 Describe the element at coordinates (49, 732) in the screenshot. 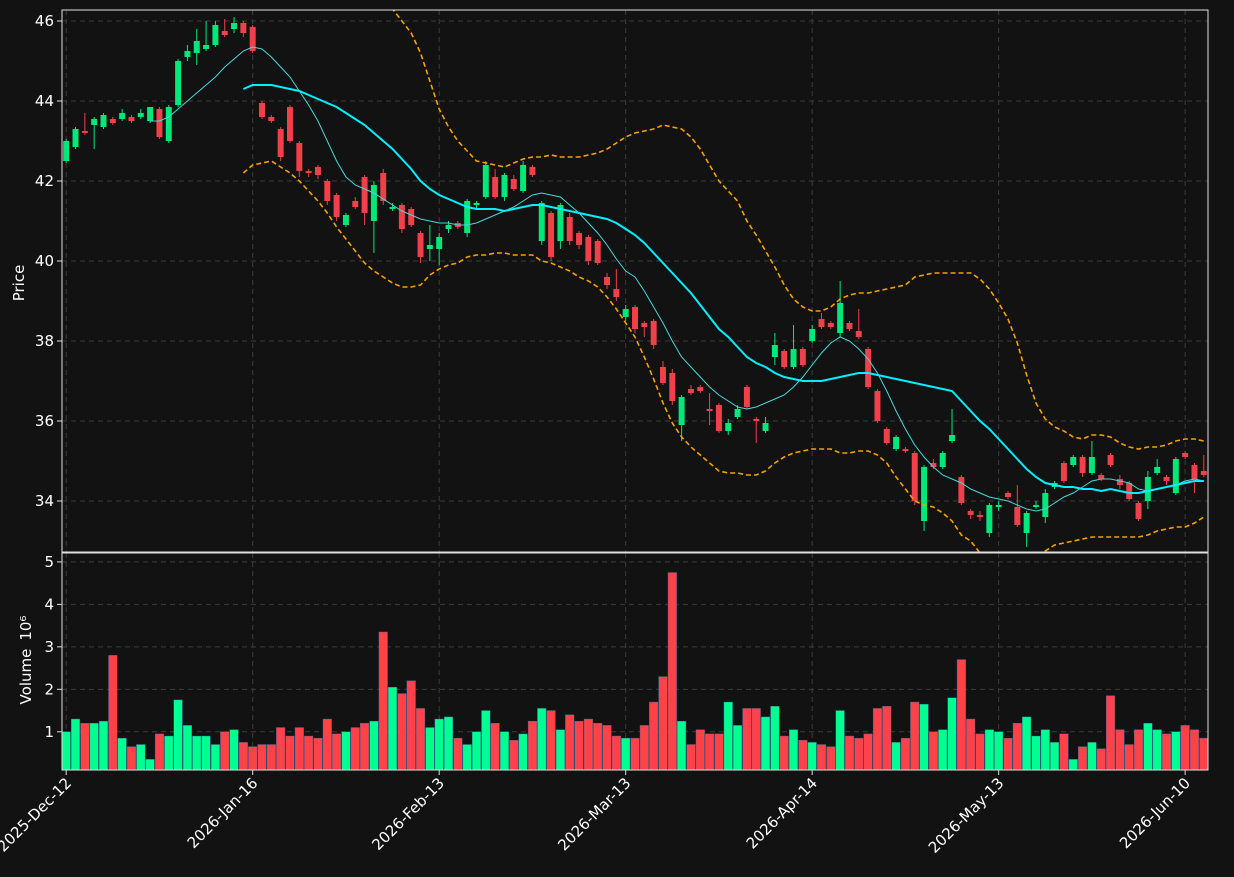

I see `y2-tick-label: 1` at that location.